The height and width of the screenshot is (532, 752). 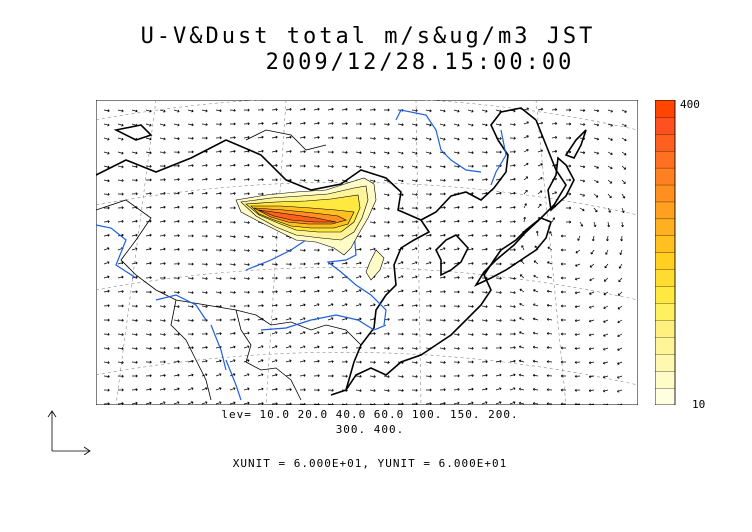 What do you see at coordinates (699, 404) in the screenshot?
I see `colorbar-min-label: 10` at bounding box center [699, 404].